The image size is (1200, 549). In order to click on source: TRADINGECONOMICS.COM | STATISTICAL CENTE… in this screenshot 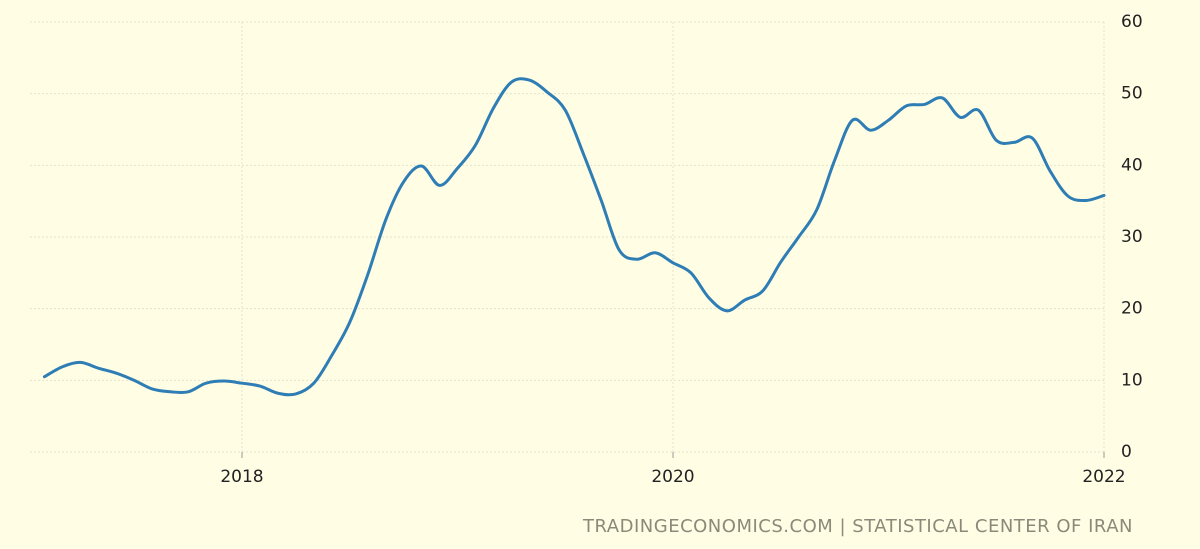, I will do `click(857, 526)`.